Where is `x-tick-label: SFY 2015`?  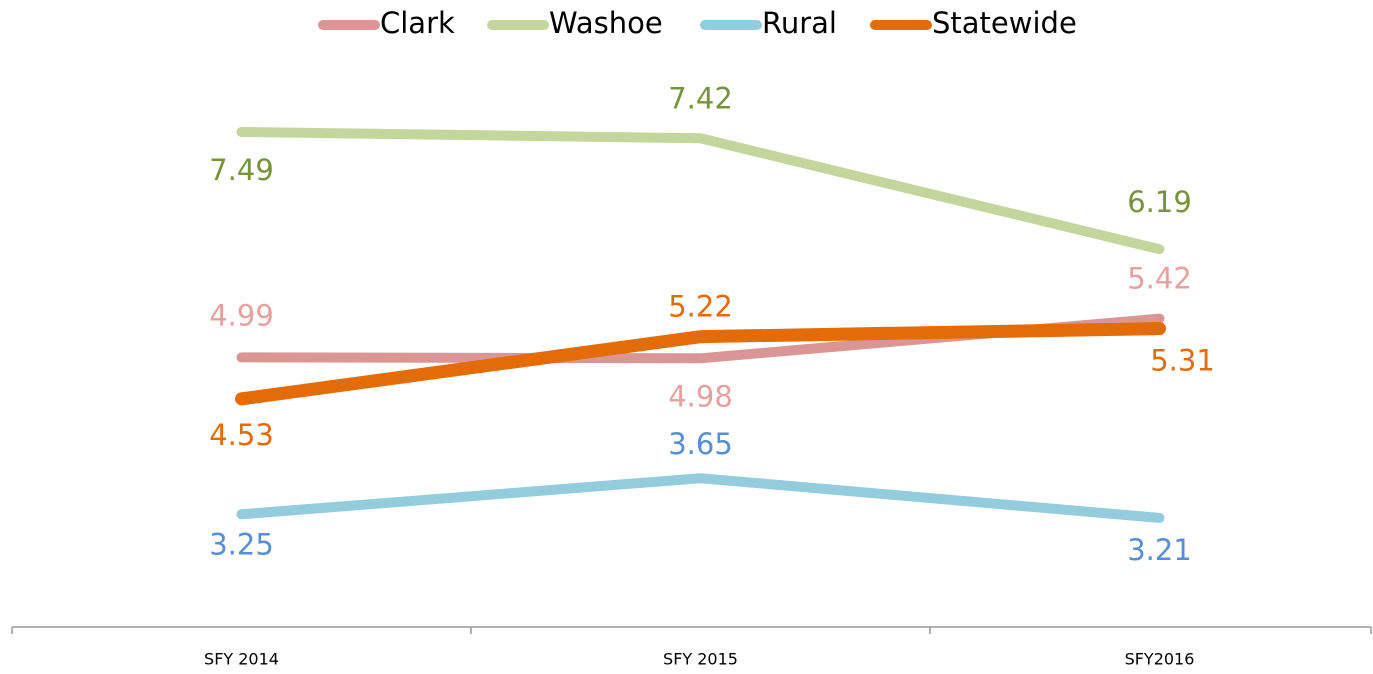 x-tick-label: SFY 2015 is located at coordinates (700, 659).